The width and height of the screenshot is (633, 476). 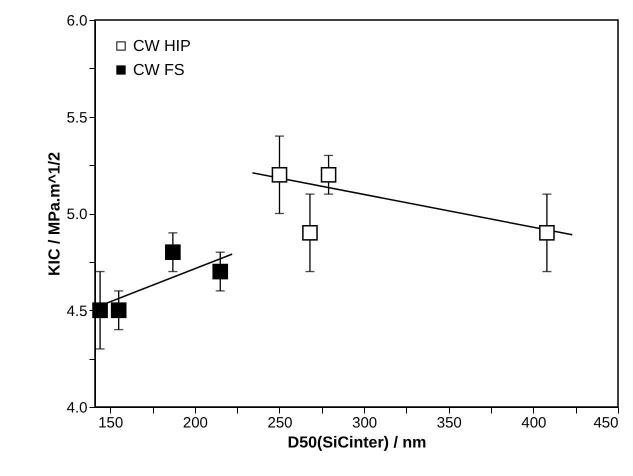 I want to click on x-tick-label: 150, so click(x=111, y=423).